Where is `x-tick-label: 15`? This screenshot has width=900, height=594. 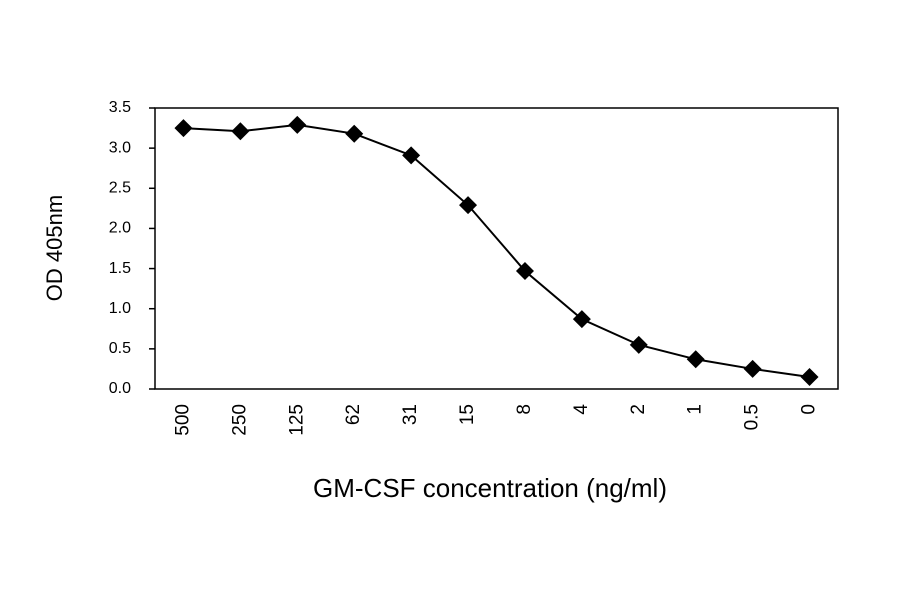 x-tick-label: 15 is located at coordinates (467, 414).